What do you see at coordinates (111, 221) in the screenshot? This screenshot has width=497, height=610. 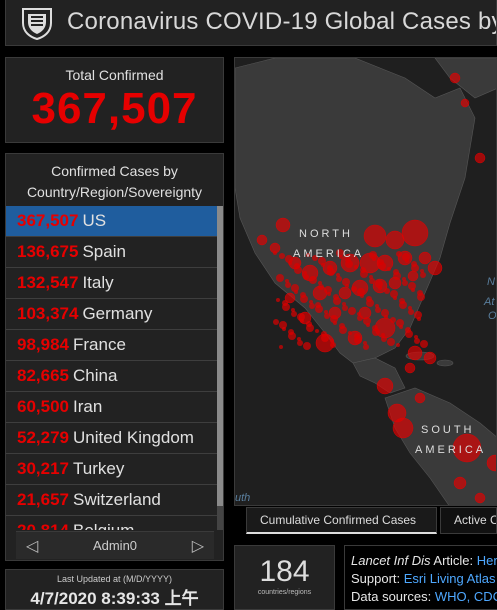 I see `country-row: 367,507 US` at bounding box center [111, 221].